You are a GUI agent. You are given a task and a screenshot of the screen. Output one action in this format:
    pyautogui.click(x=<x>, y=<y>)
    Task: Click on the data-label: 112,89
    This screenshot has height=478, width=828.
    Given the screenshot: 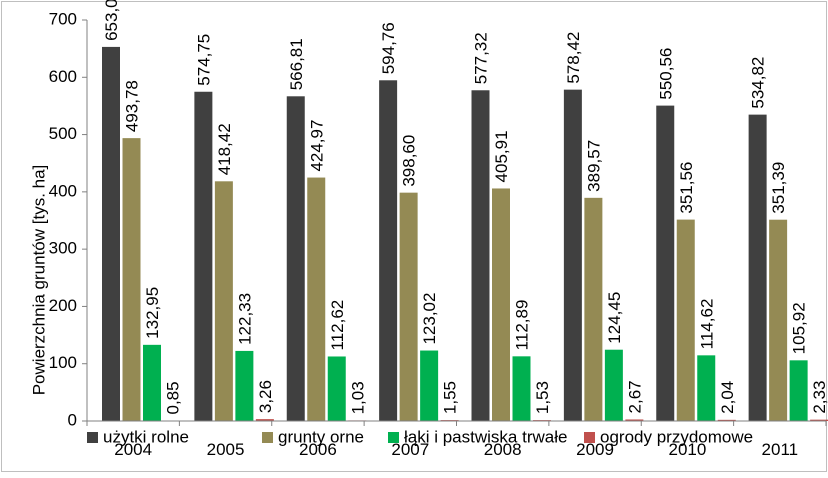 What is the action you would take?
    pyautogui.click(x=522, y=325)
    